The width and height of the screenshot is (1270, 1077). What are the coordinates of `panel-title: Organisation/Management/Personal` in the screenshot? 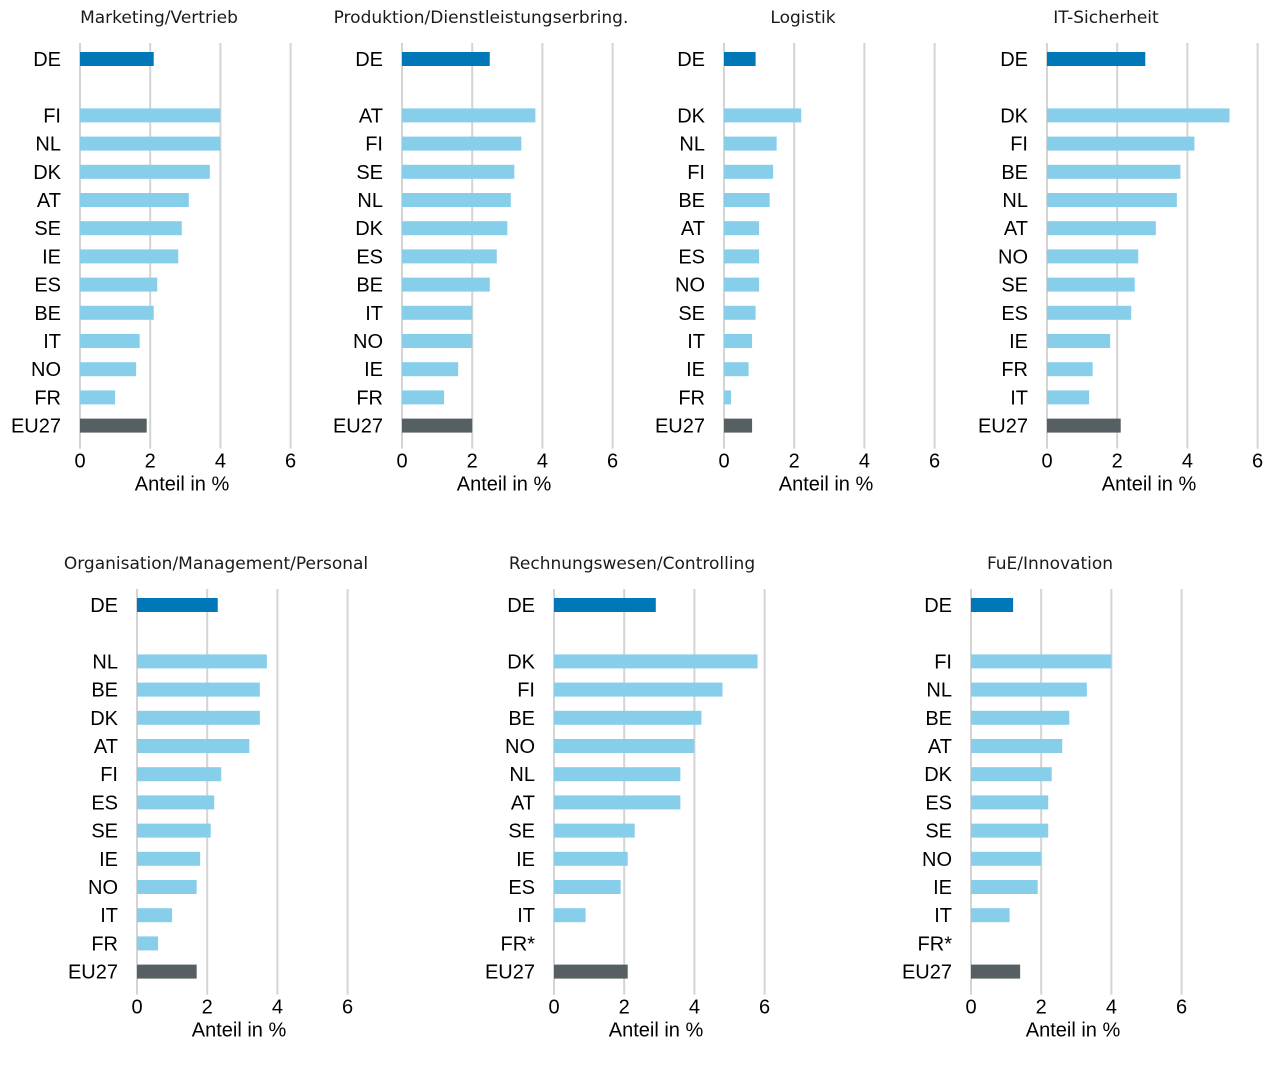 It's located at (216, 564).